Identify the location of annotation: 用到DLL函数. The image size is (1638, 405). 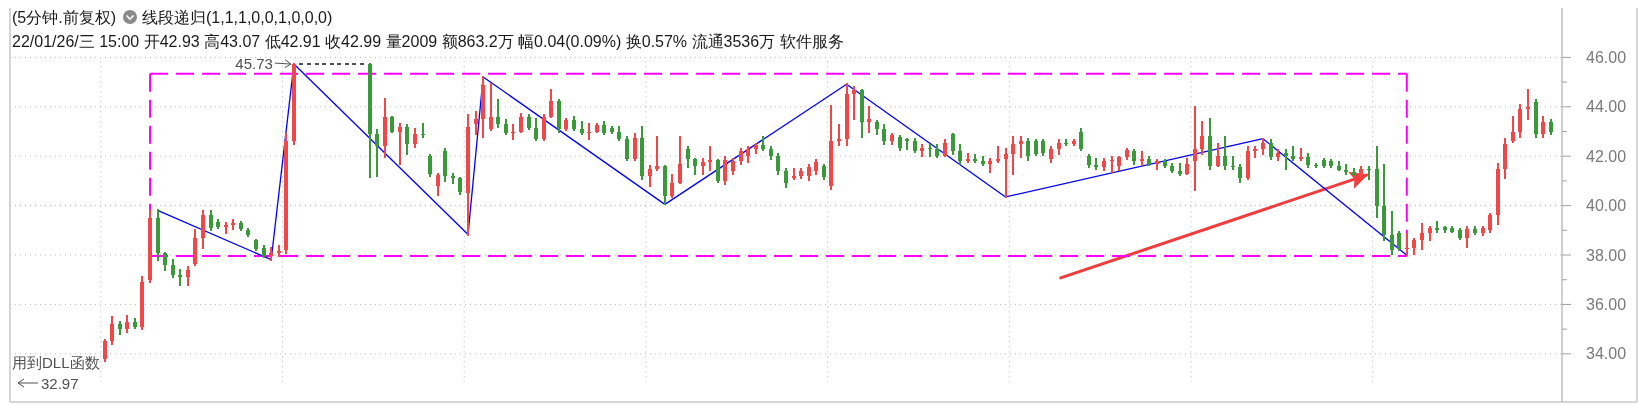
(56, 362).